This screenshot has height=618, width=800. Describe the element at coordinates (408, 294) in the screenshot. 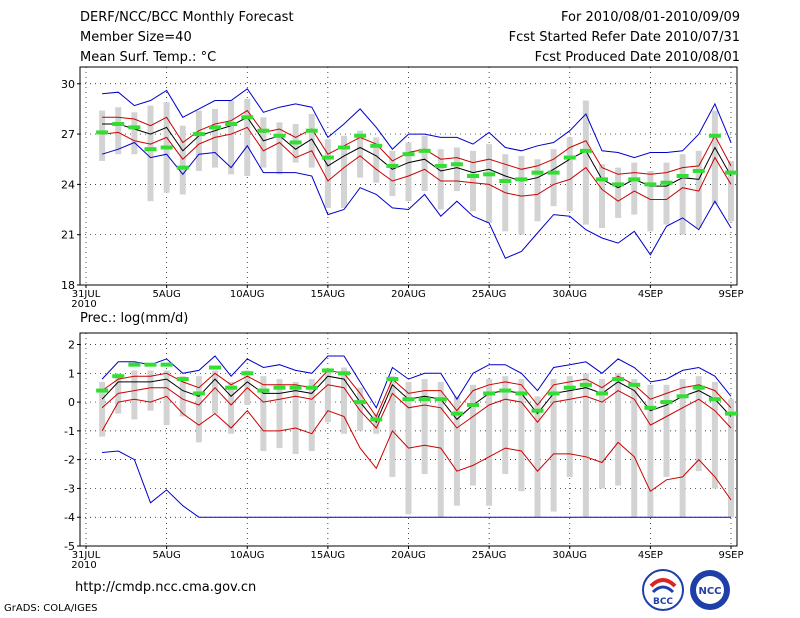

I see `x-tick-label: 20AUG` at that location.